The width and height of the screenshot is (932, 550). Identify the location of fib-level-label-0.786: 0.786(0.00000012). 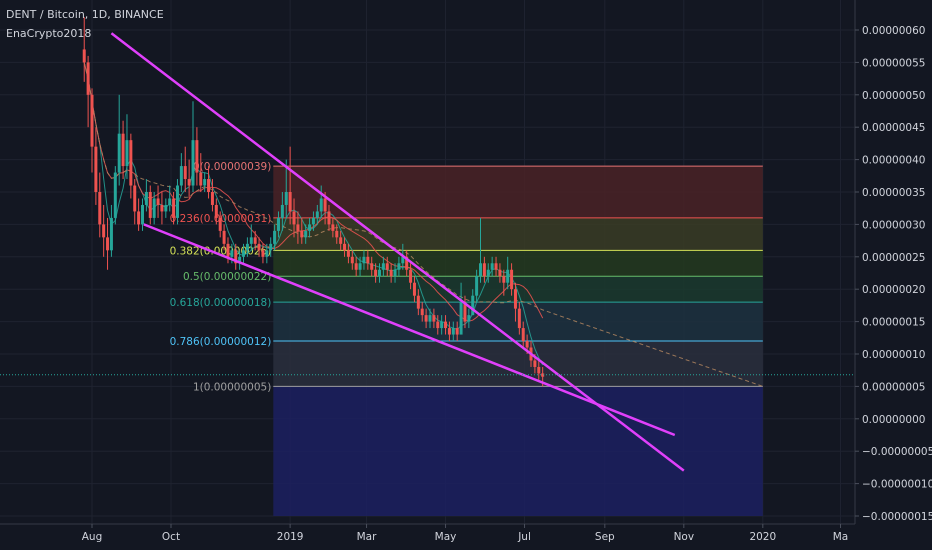
(221, 342).